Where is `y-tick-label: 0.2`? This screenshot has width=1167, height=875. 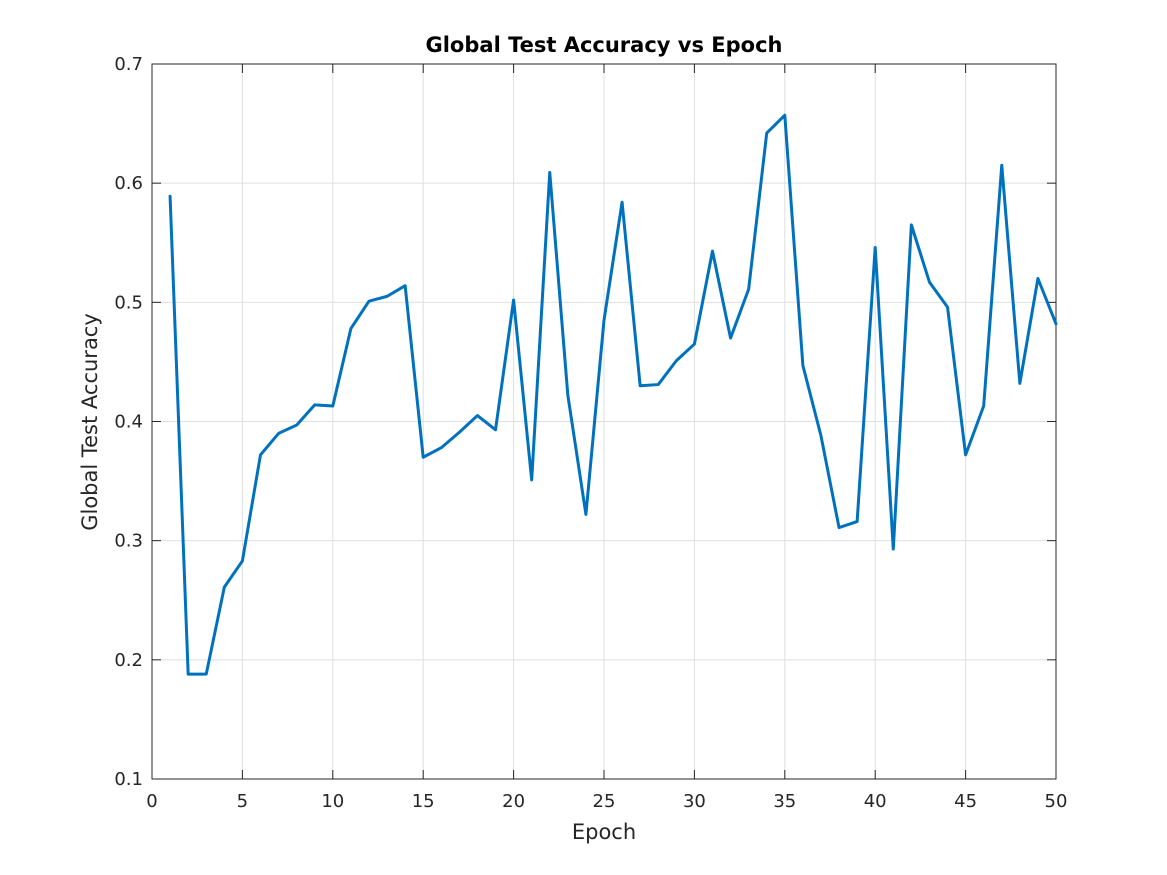 y-tick-label: 0.2 is located at coordinates (128, 660).